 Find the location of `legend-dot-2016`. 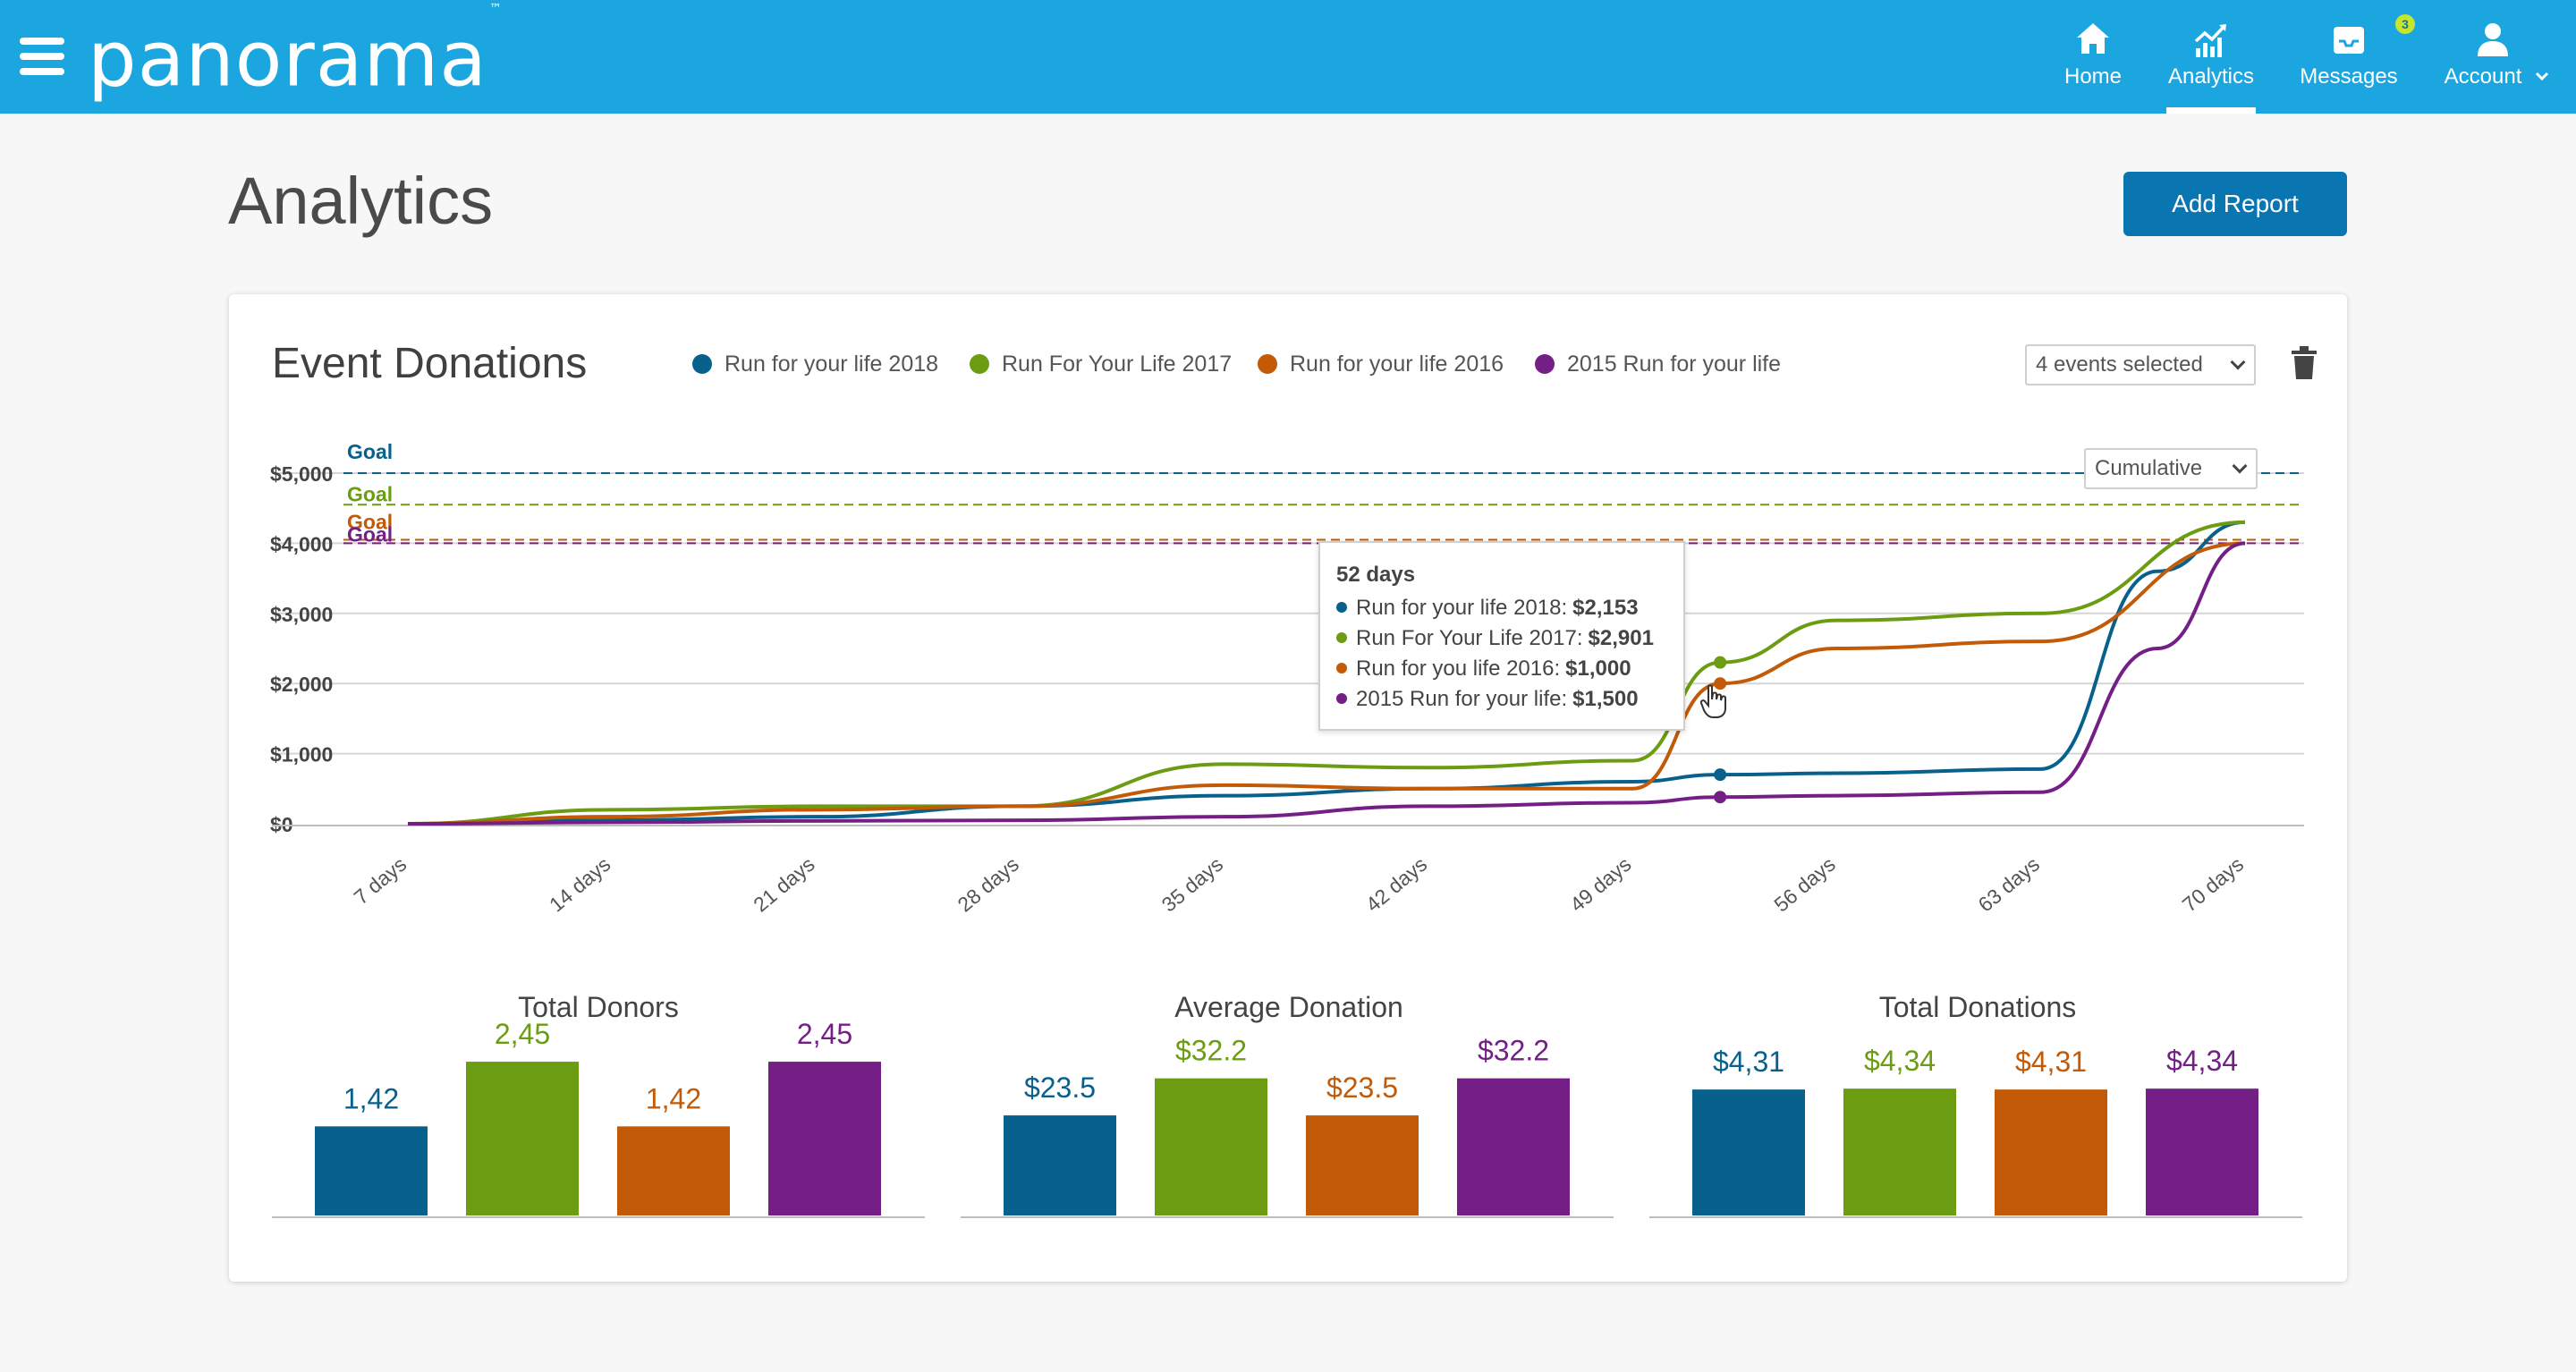

legend-dot-2016 is located at coordinates (1267, 364).